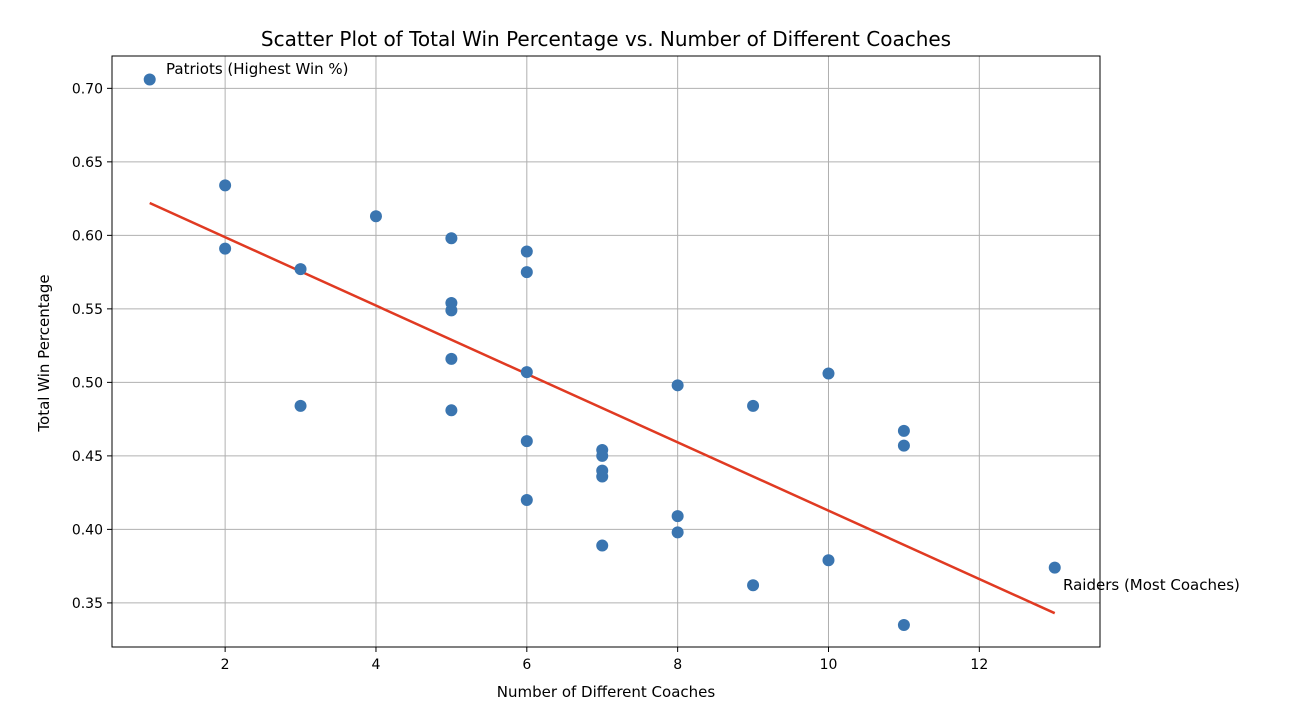  What do you see at coordinates (87, 383) in the screenshot?
I see `y-tick-label: 0.50` at bounding box center [87, 383].